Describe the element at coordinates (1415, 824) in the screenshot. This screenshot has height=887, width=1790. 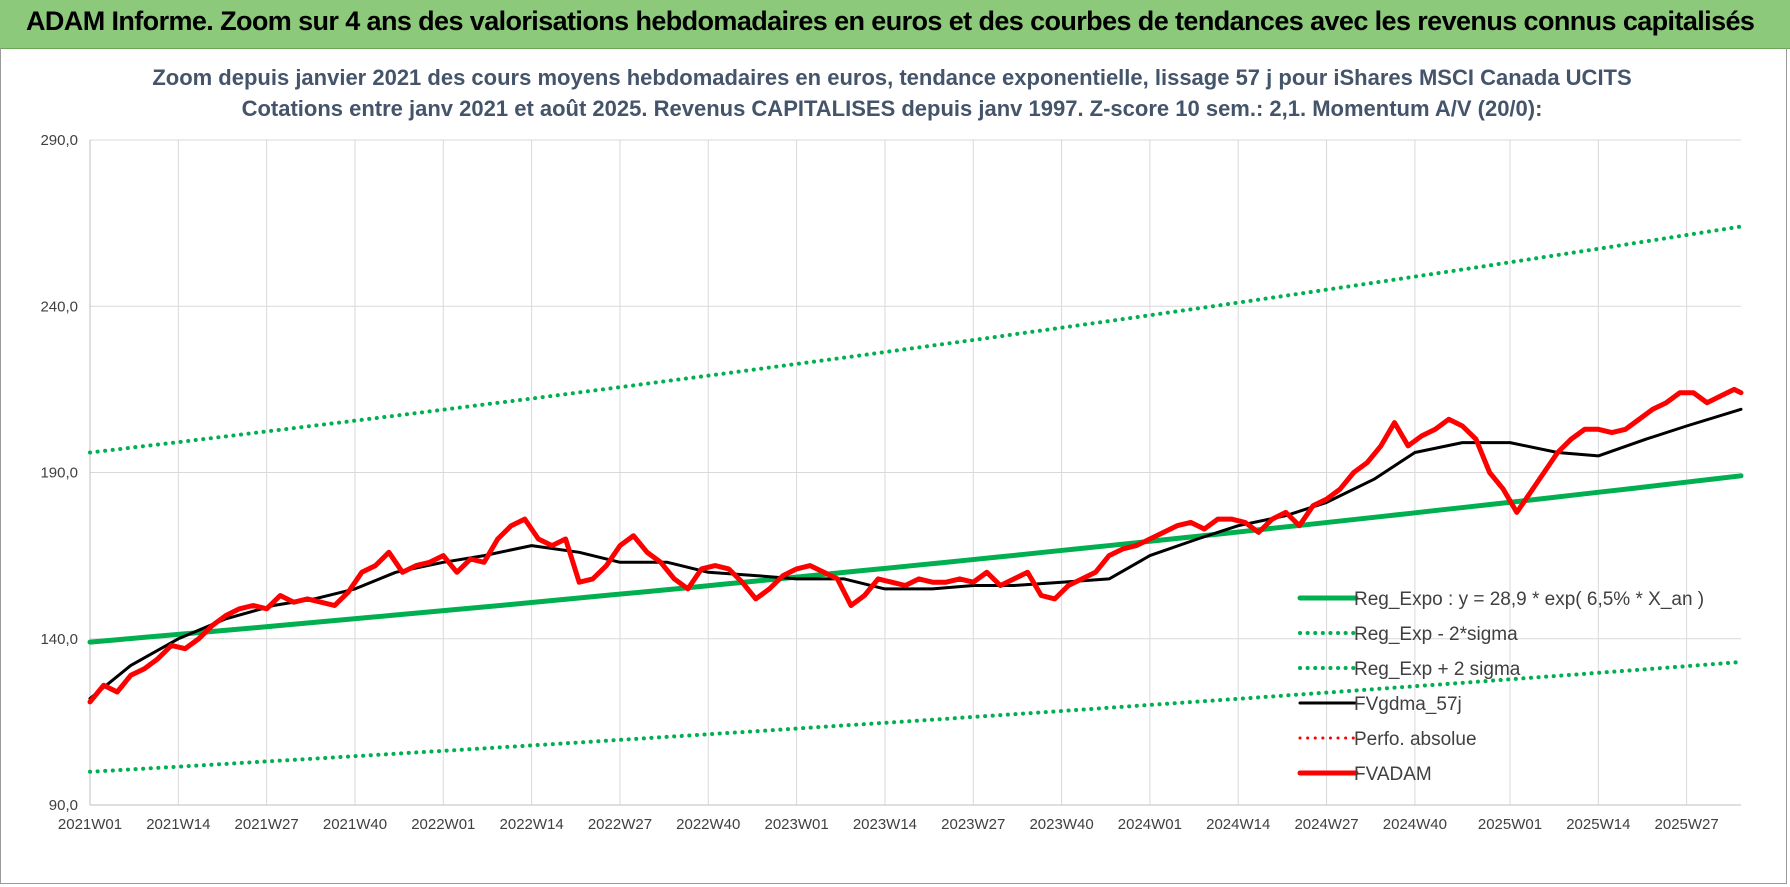
I see `x-tick-label: 2024W40` at that location.